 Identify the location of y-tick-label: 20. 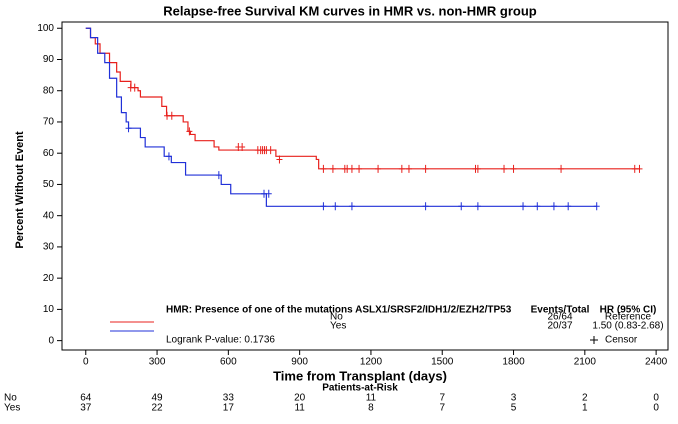
(49, 278).